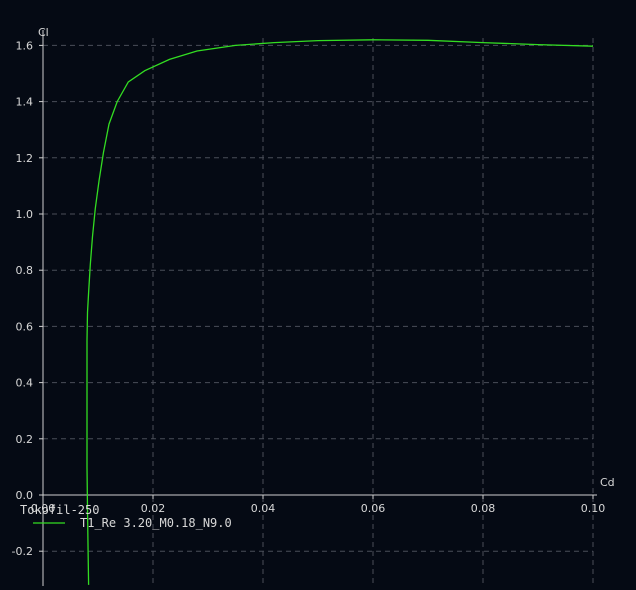 The width and height of the screenshot is (636, 590). What do you see at coordinates (25, 45) in the screenshot?
I see `y-tick-label: 1.6` at bounding box center [25, 45].